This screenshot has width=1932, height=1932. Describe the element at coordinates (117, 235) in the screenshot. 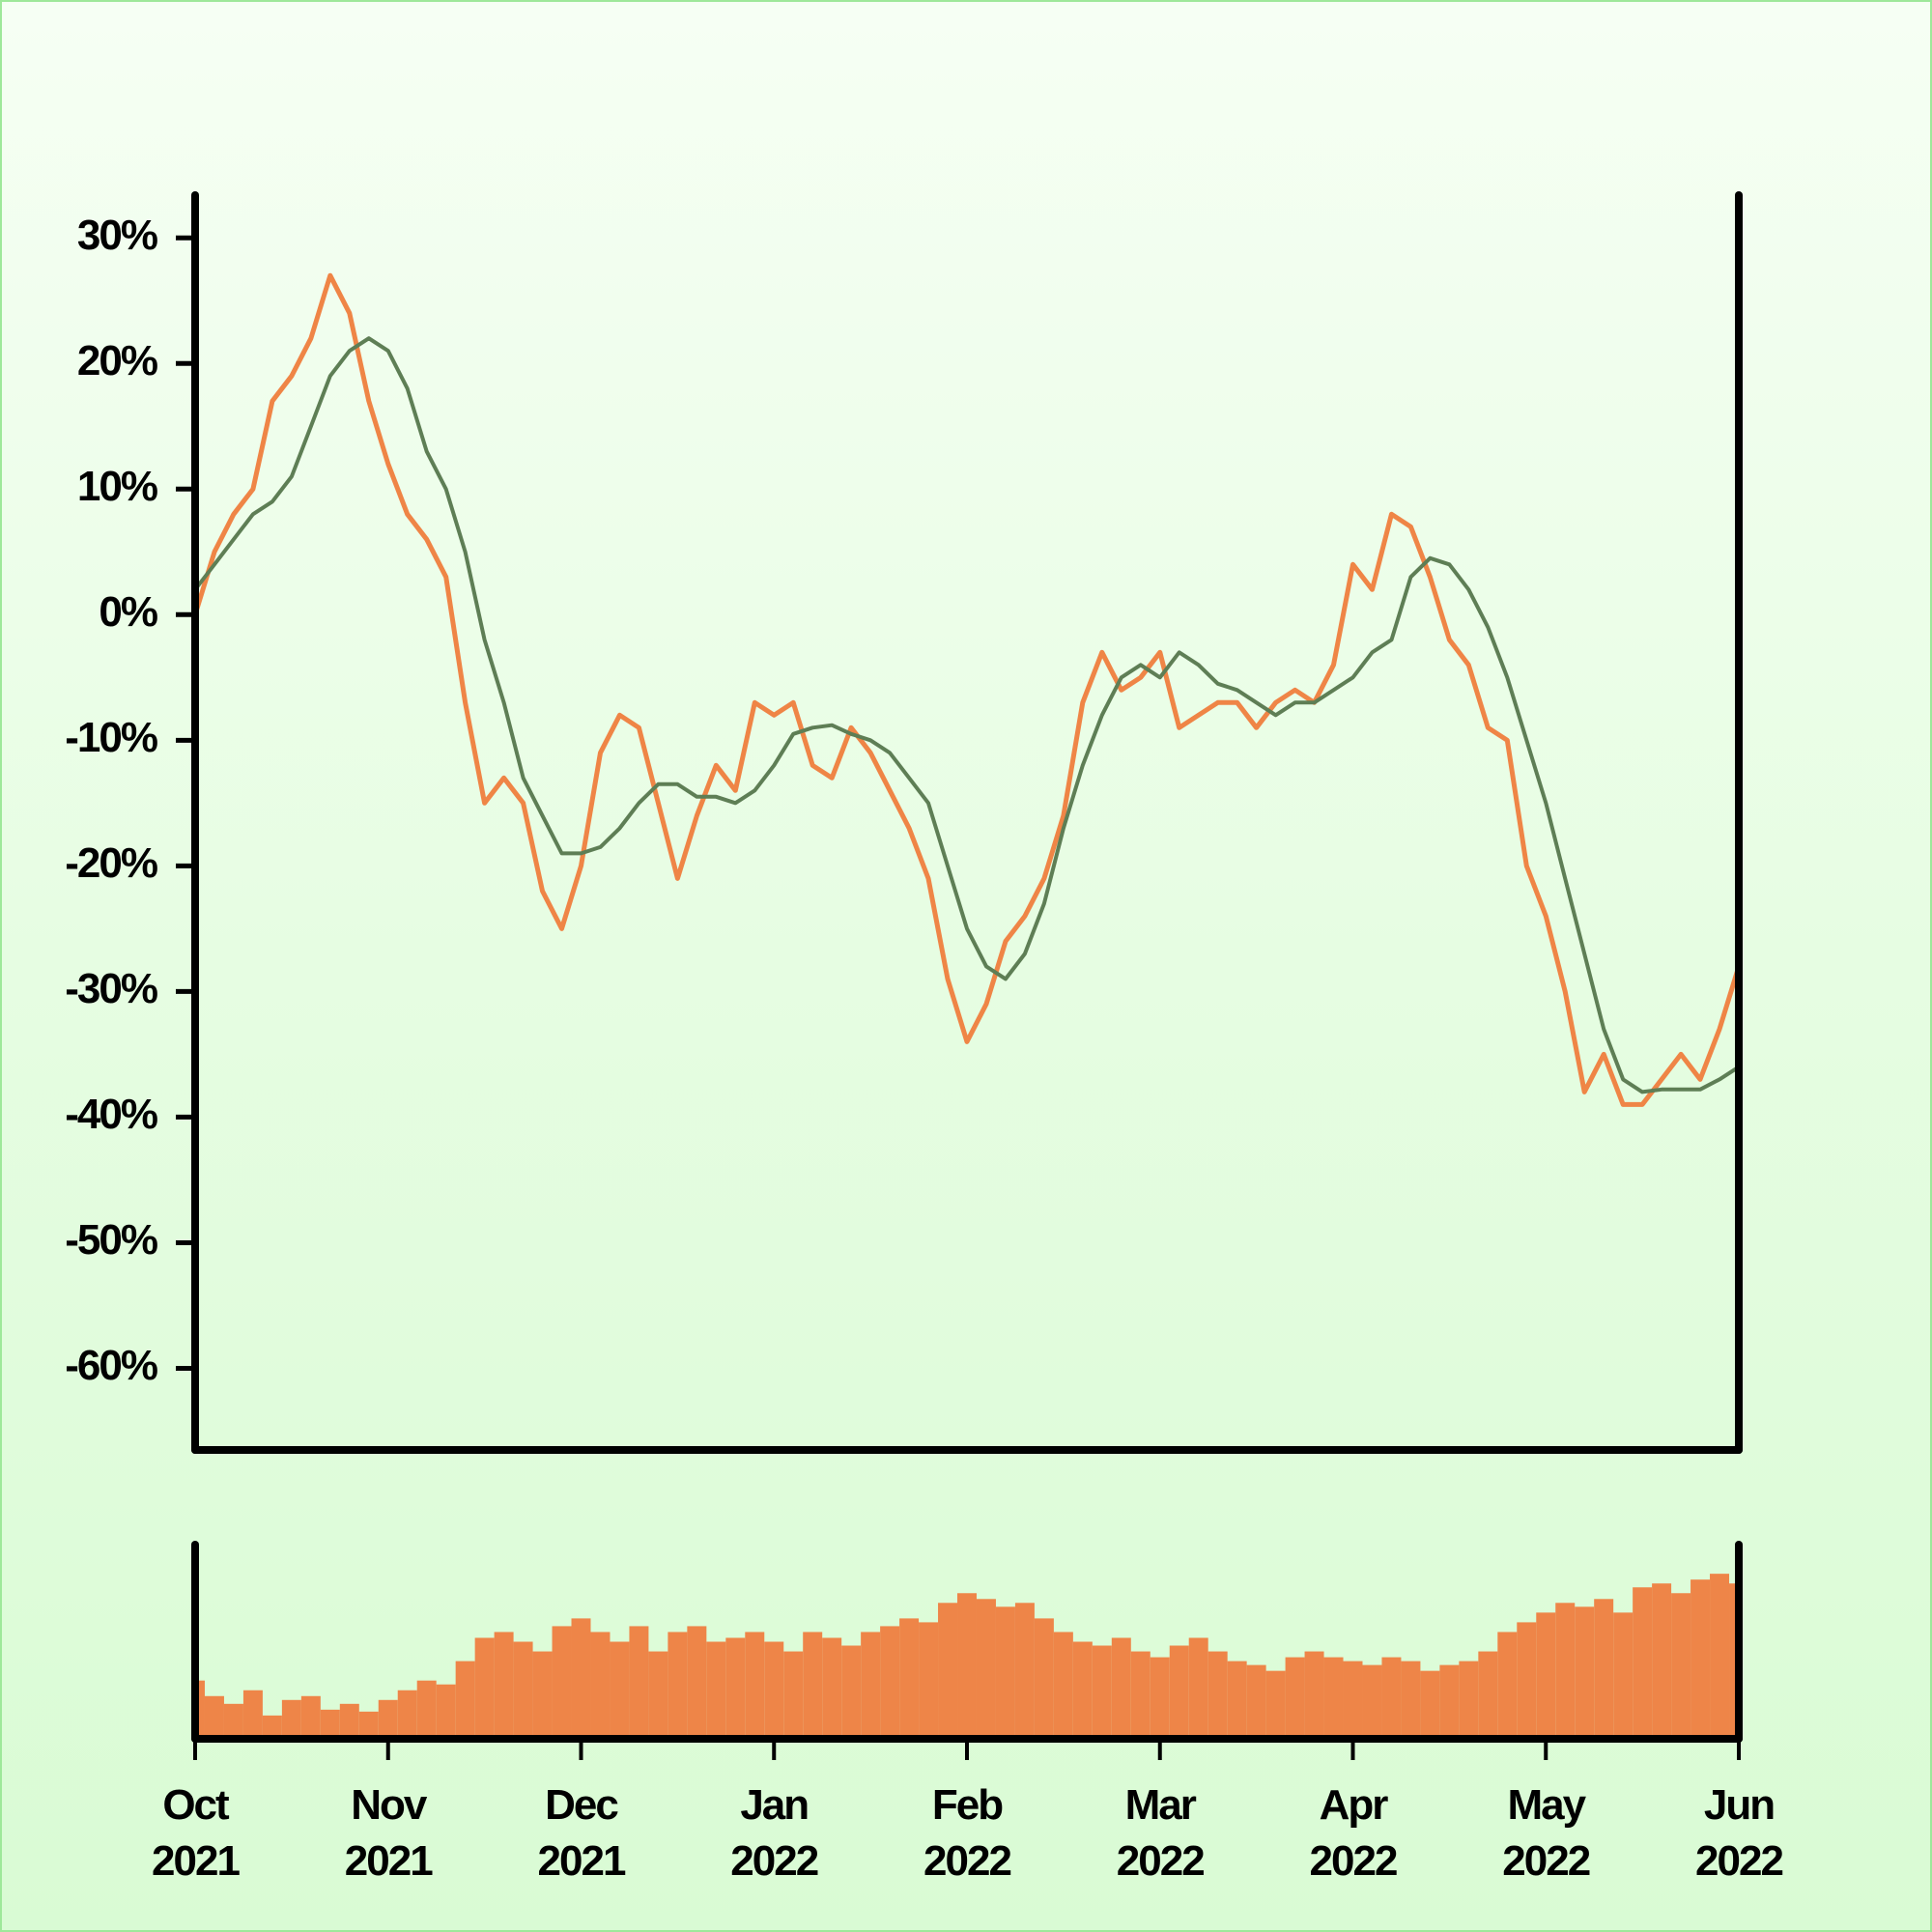

I see `y-tick-label: 30%` at that location.